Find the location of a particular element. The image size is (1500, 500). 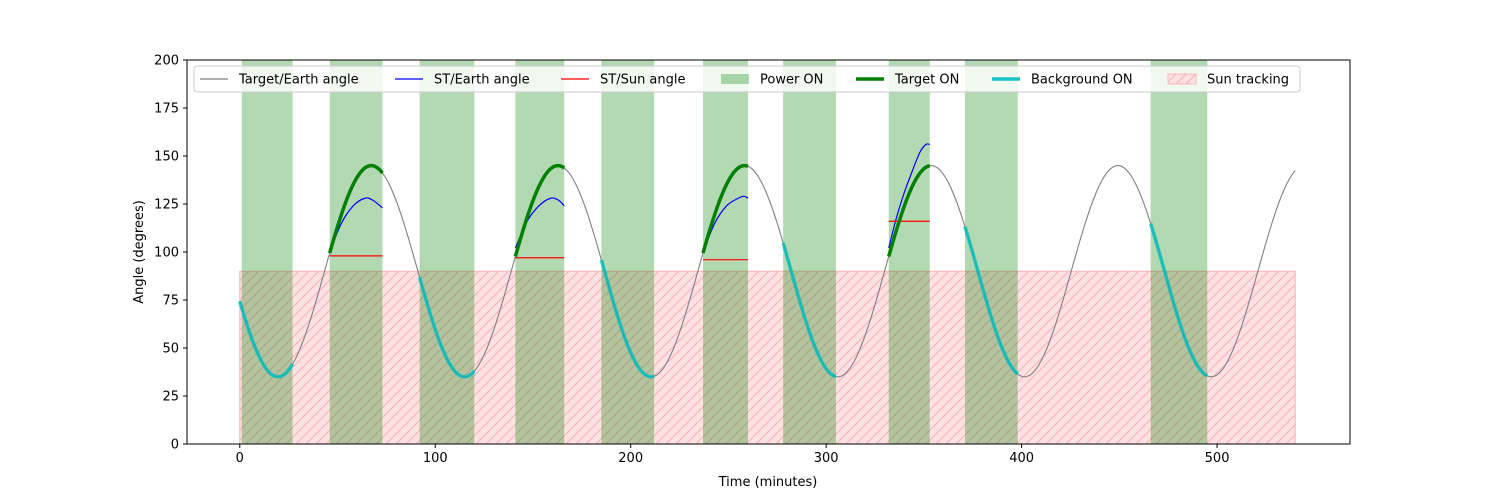

legend-label-target-on: Target ON is located at coordinates (926, 80).